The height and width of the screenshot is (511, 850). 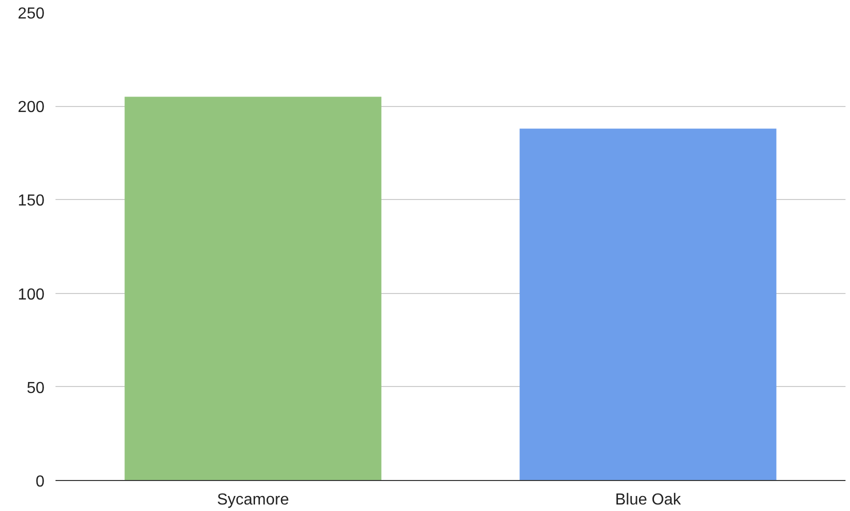 I want to click on y-tick-label: 150, so click(x=31, y=201).